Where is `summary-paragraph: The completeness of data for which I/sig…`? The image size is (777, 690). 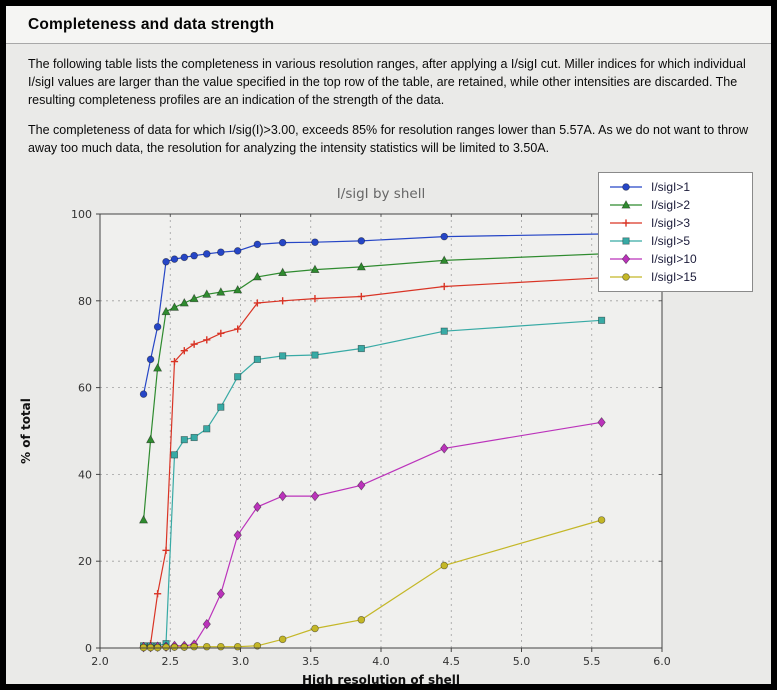 summary-paragraph: The completeness of data for which I/sig… is located at coordinates (388, 139).